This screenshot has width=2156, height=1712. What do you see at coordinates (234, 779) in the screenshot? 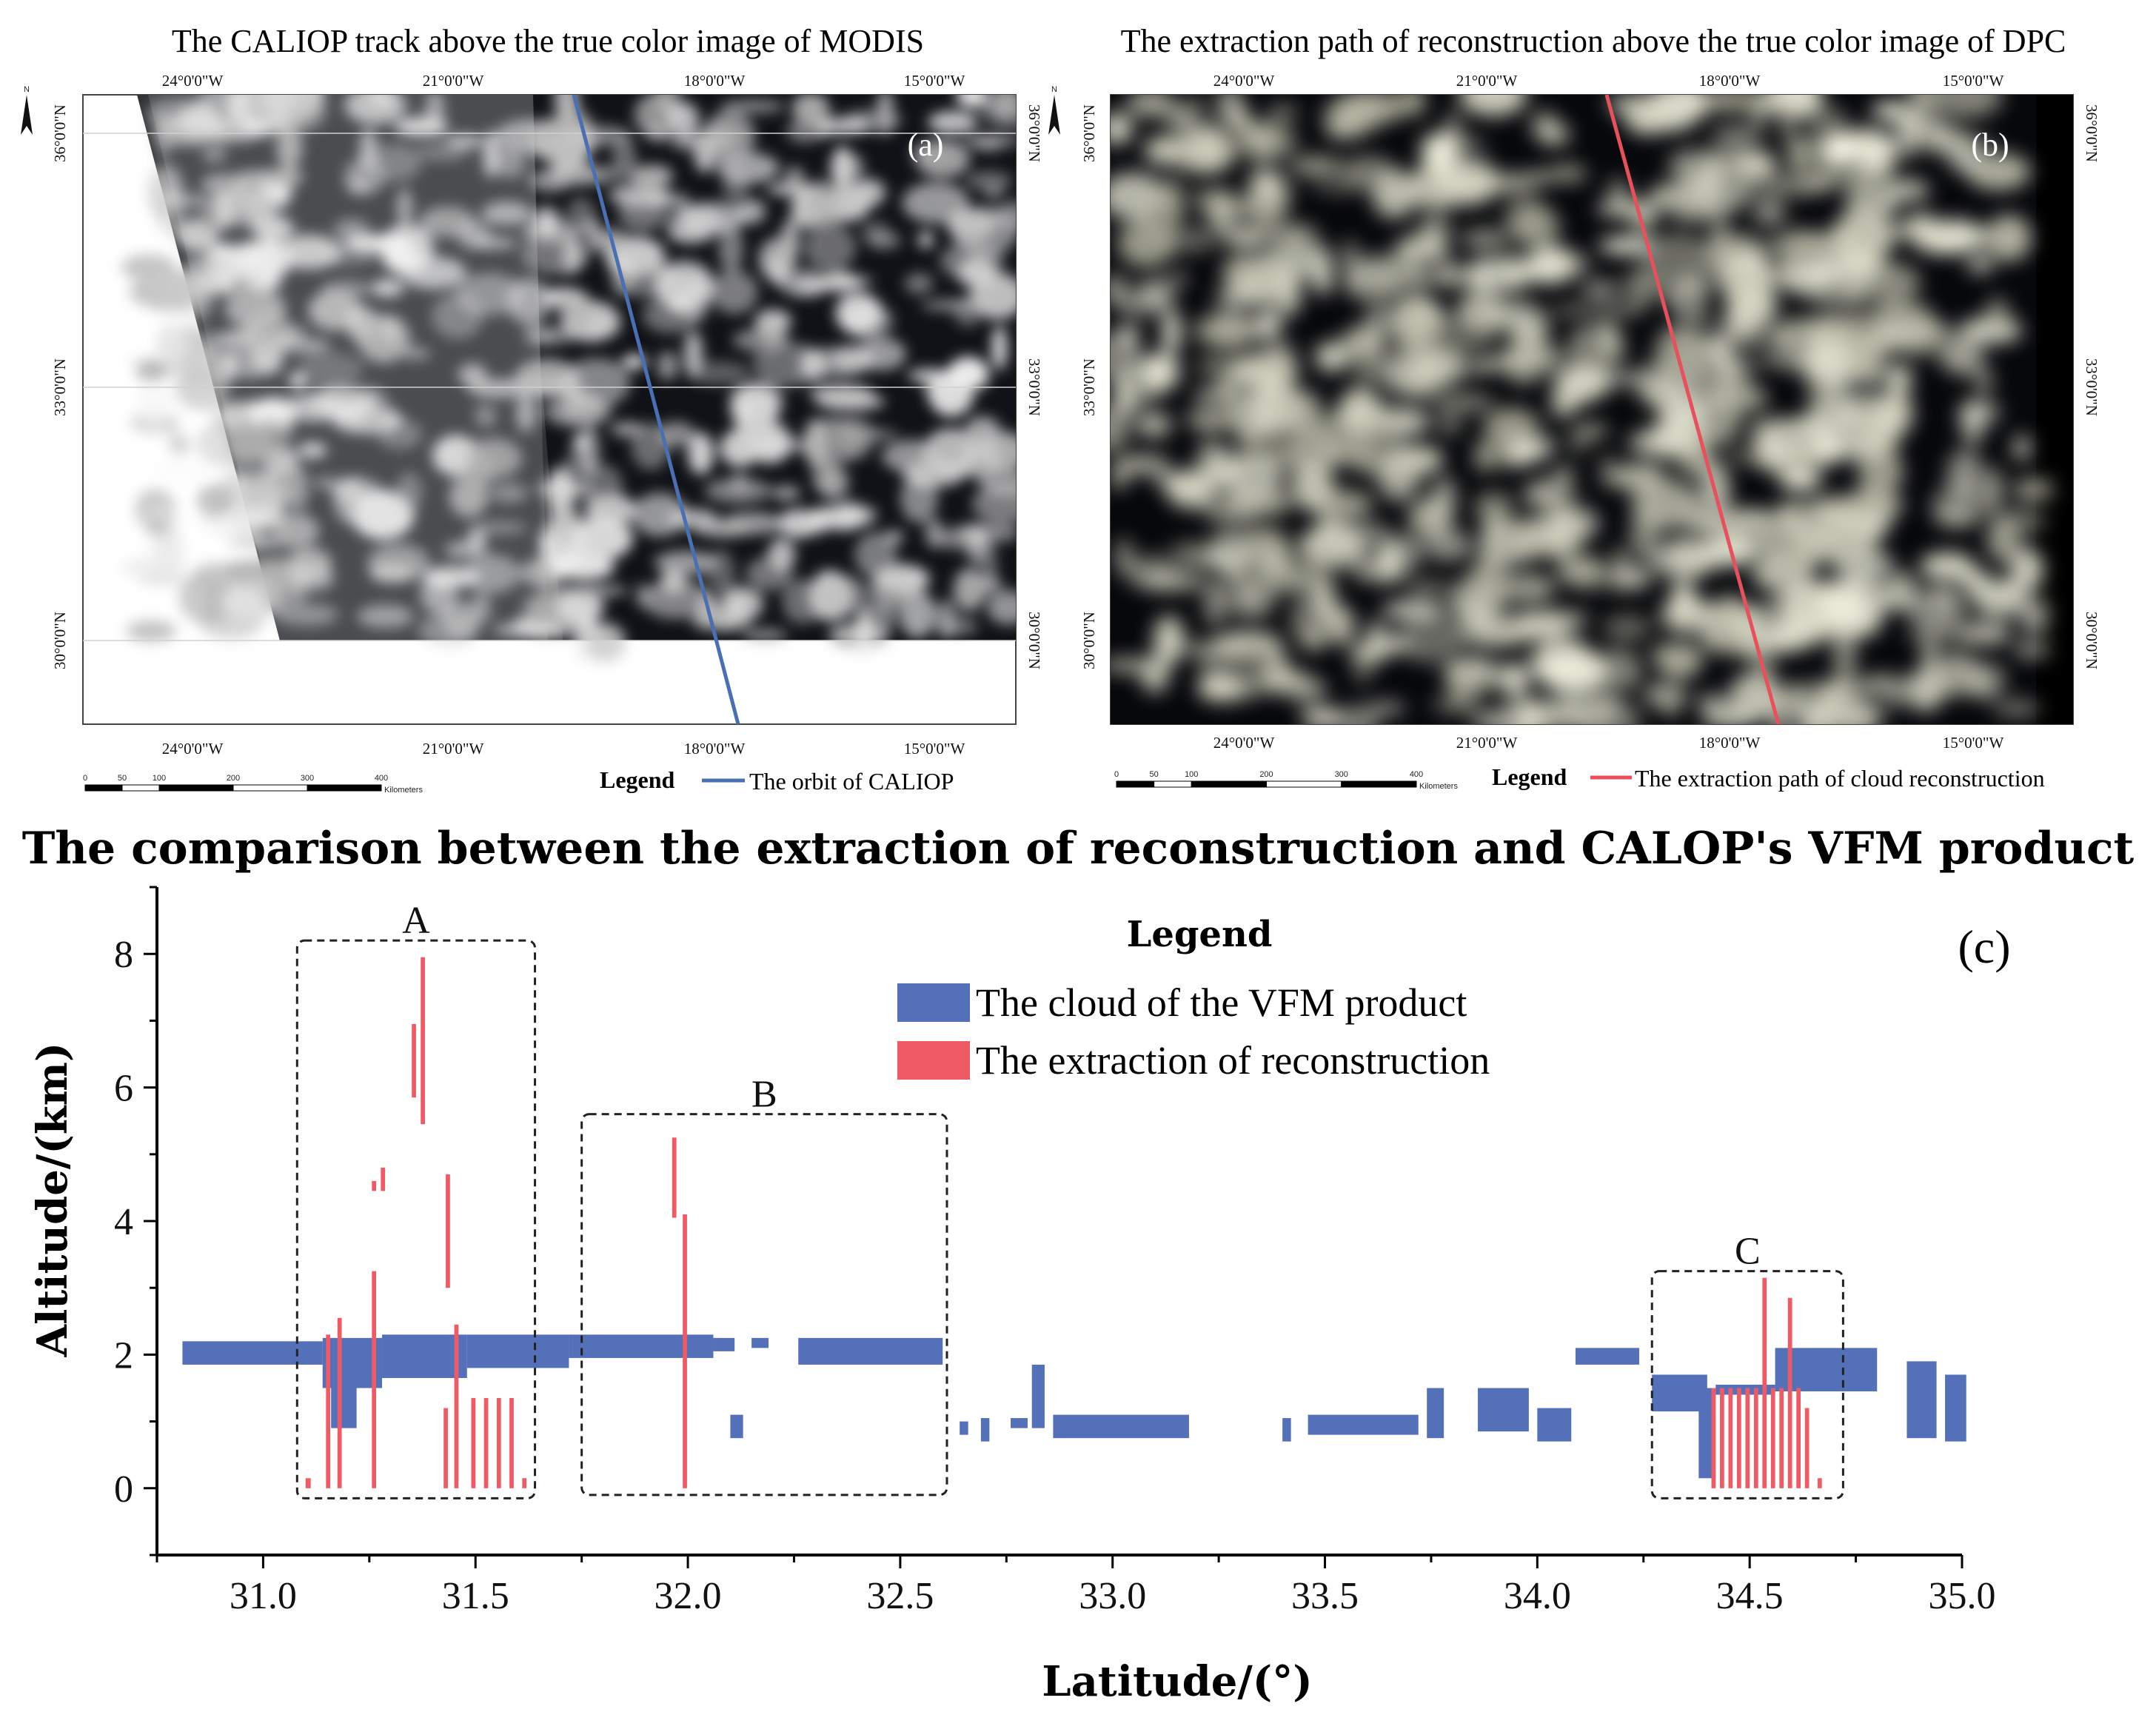
I see `scale-tick-label: 200` at bounding box center [234, 779].